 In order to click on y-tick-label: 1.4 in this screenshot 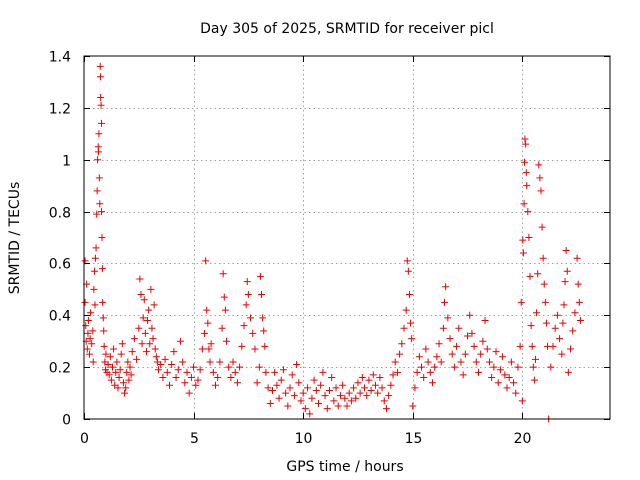, I will do `click(60, 58)`.